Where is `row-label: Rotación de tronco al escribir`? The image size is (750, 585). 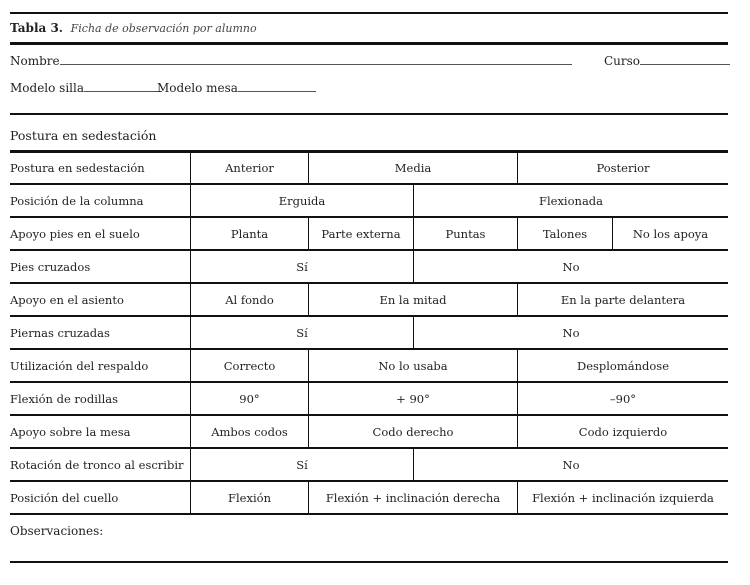 row-label: Rotación de tronco al escribir is located at coordinates (97, 464).